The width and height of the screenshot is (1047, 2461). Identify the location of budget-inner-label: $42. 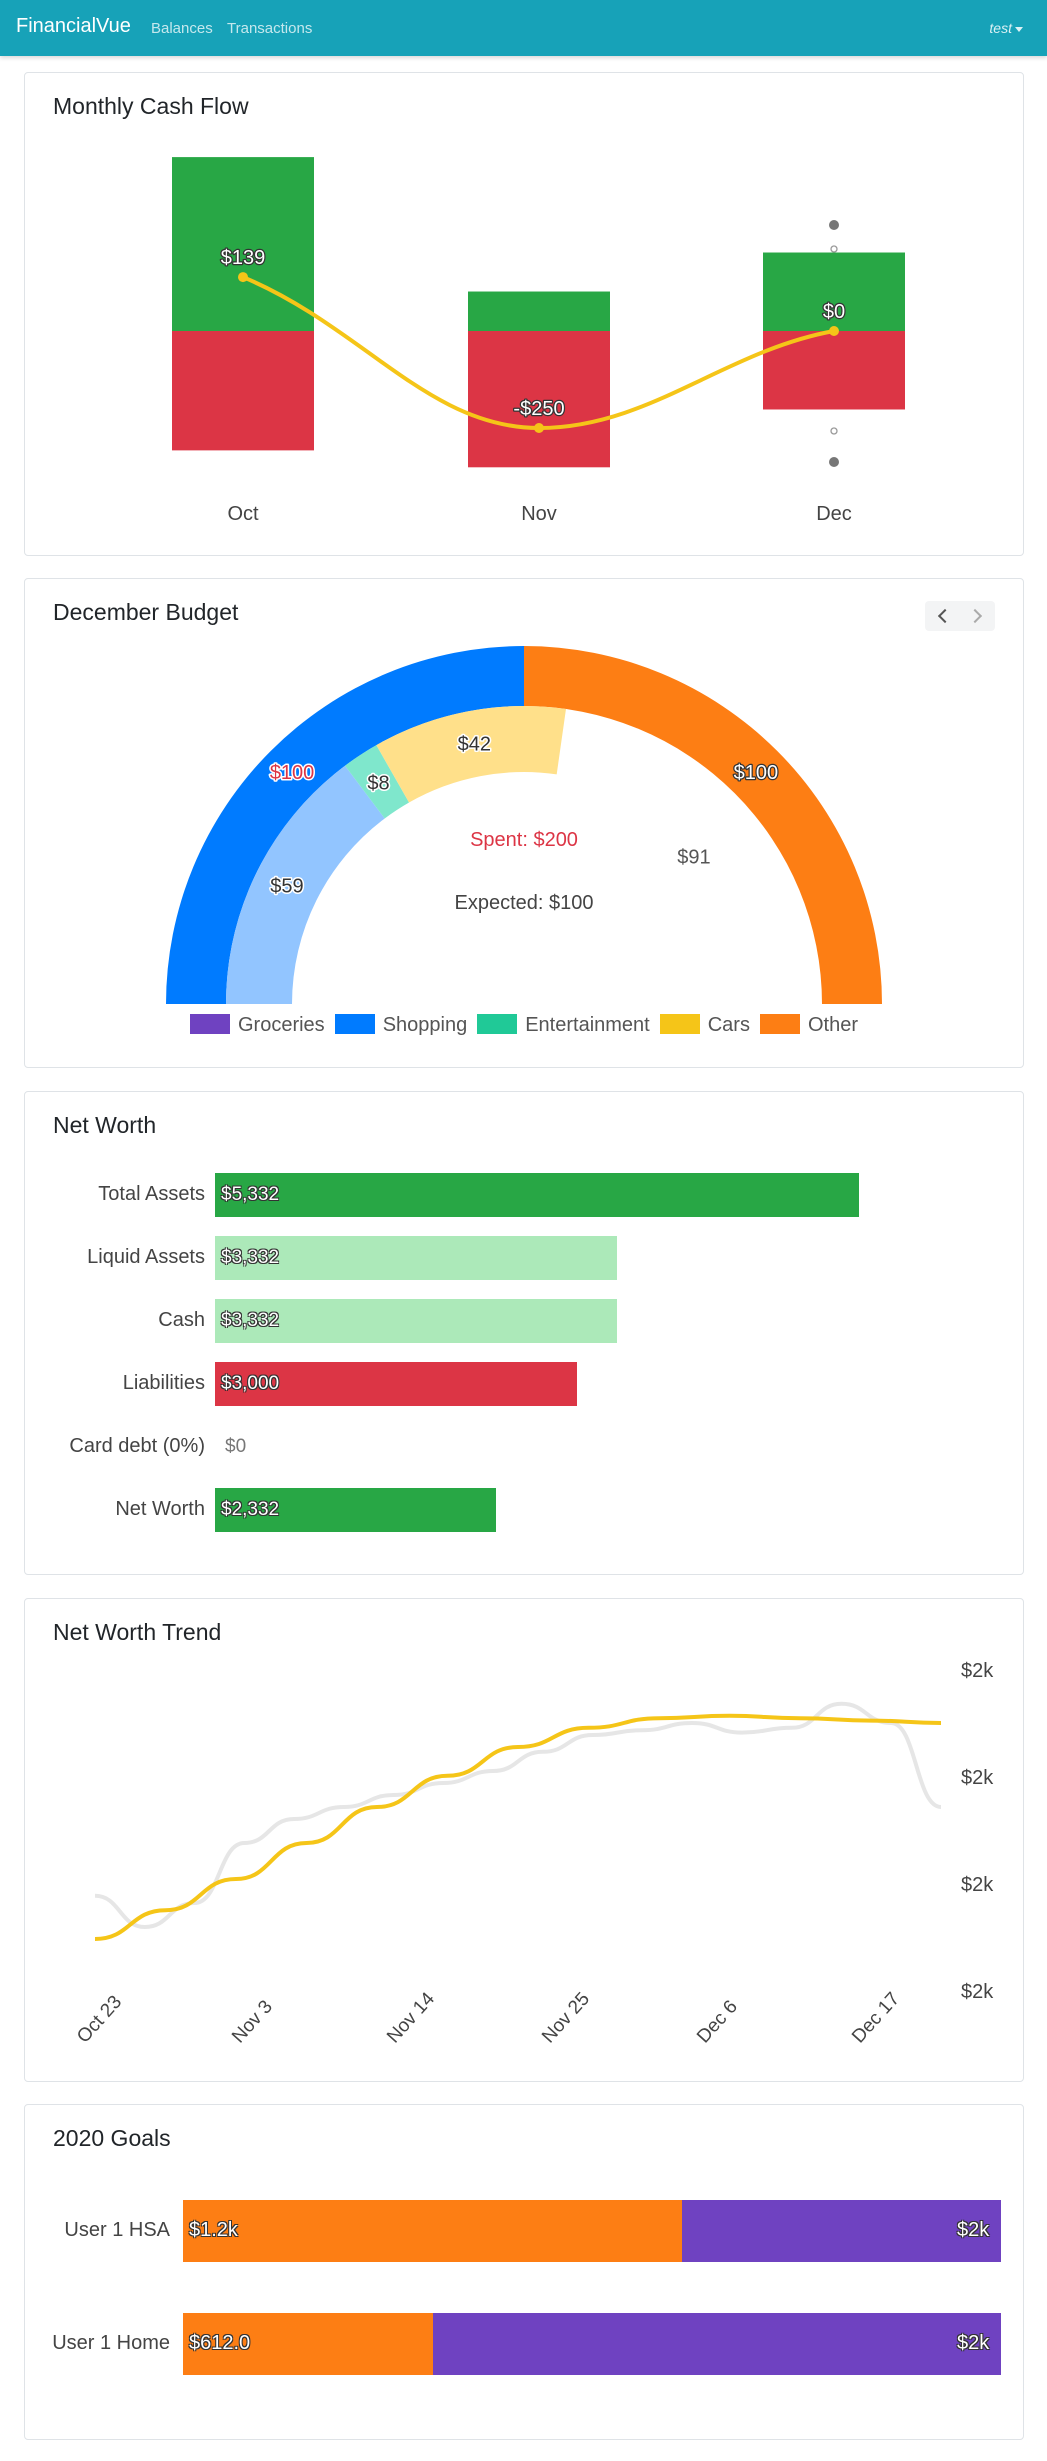
(474, 745).